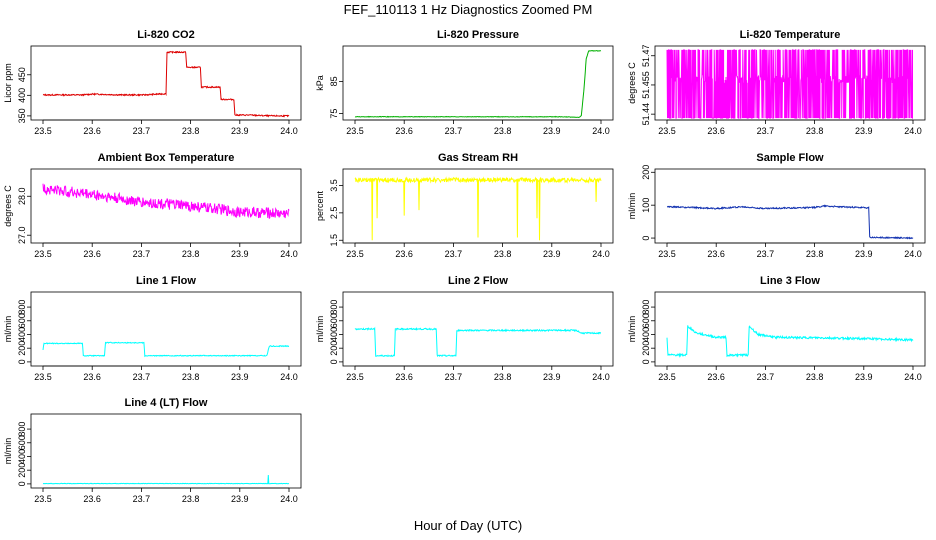 Image resolution: width=936 pixels, height=540 pixels. What do you see at coordinates (468, 525) in the screenshot?
I see `x-axis-title: Hour of Day (UTC)` at bounding box center [468, 525].